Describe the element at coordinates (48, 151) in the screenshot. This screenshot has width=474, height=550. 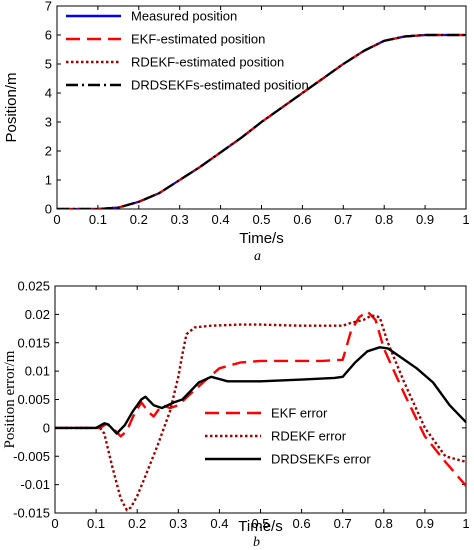
I see `y-tick-label: 2` at that location.